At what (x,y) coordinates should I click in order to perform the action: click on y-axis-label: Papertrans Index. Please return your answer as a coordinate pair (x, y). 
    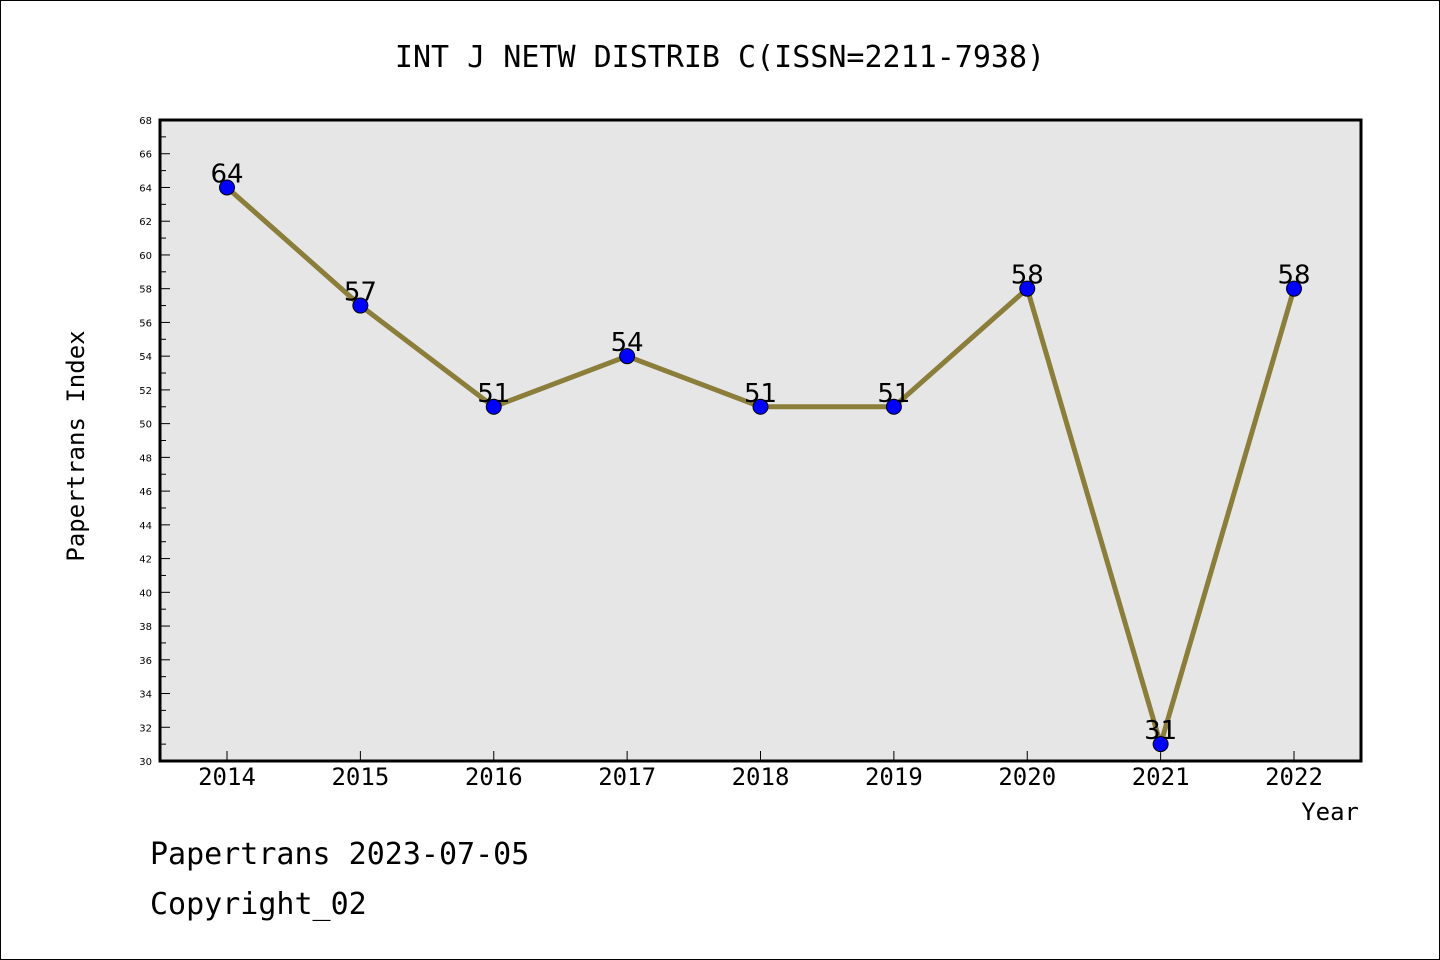
    Looking at the image, I should click on (76, 445).